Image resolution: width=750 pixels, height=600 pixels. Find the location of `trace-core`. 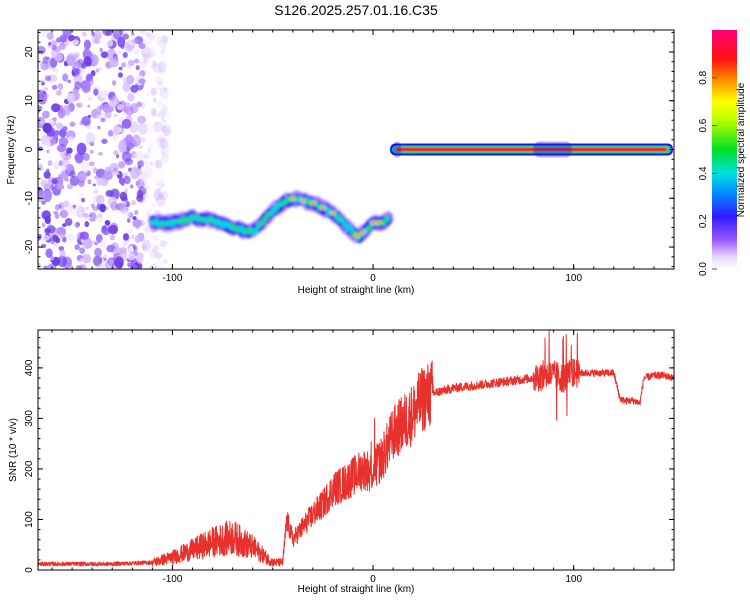

trace-core is located at coordinates (274, 211).